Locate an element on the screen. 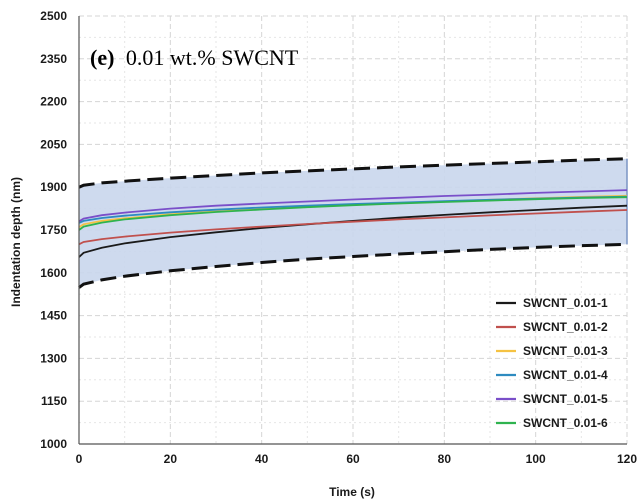 This screenshot has width=641, height=500. y-tick-label: 2200 is located at coordinates (53, 102).